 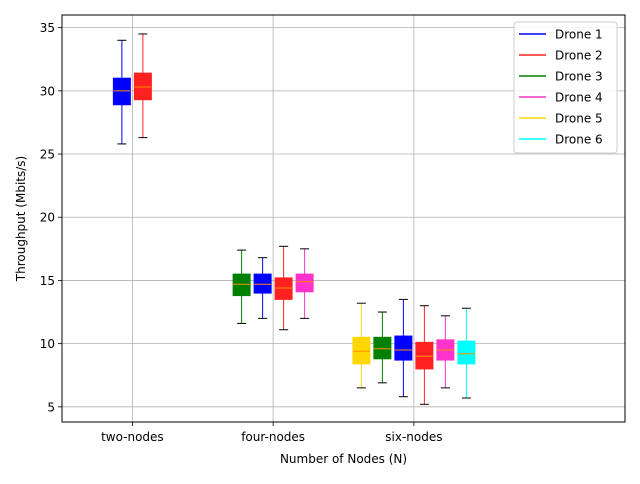 What do you see at coordinates (579, 35) in the screenshot?
I see `legend-label: Drone 1` at bounding box center [579, 35].